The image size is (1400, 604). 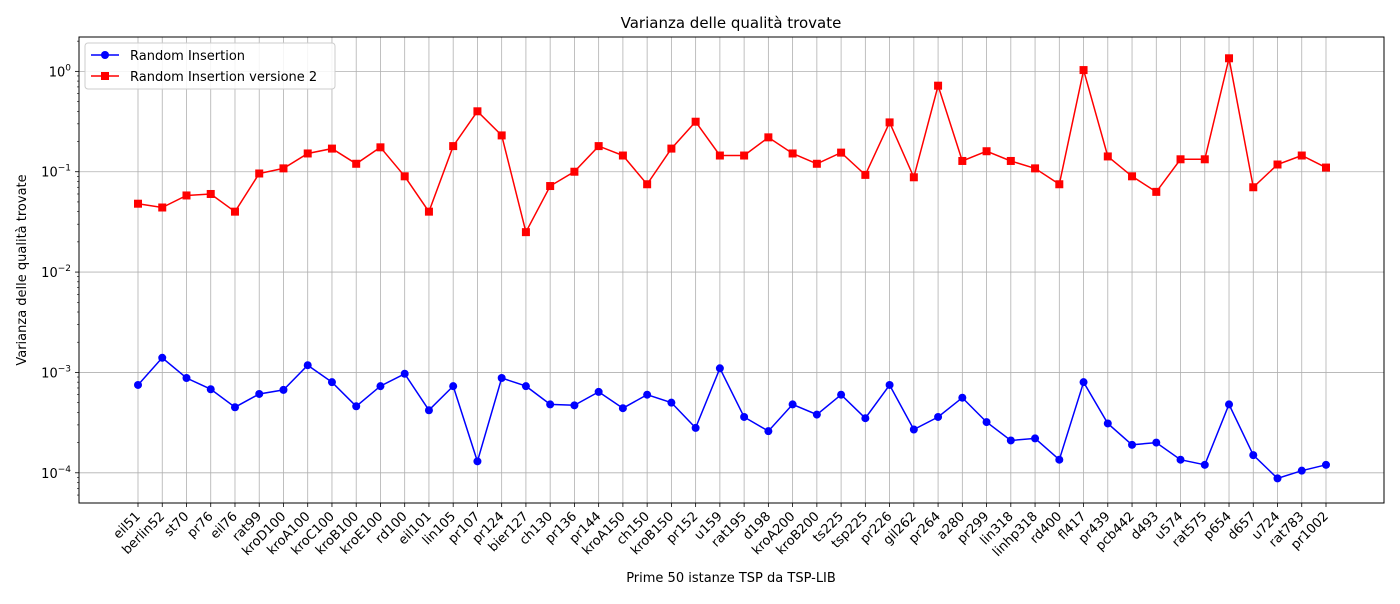 What do you see at coordinates (56, 473) in the screenshot?
I see `y-tick-label: 10⁻⁴` at bounding box center [56, 473].